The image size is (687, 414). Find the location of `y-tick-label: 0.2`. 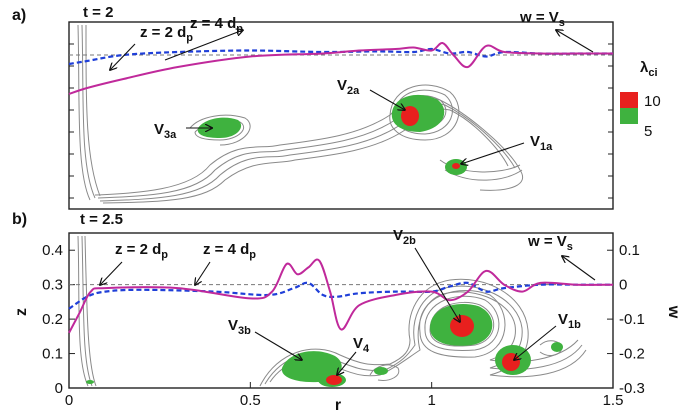

y-tick-label: 0.2 is located at coordinates (52, 319).